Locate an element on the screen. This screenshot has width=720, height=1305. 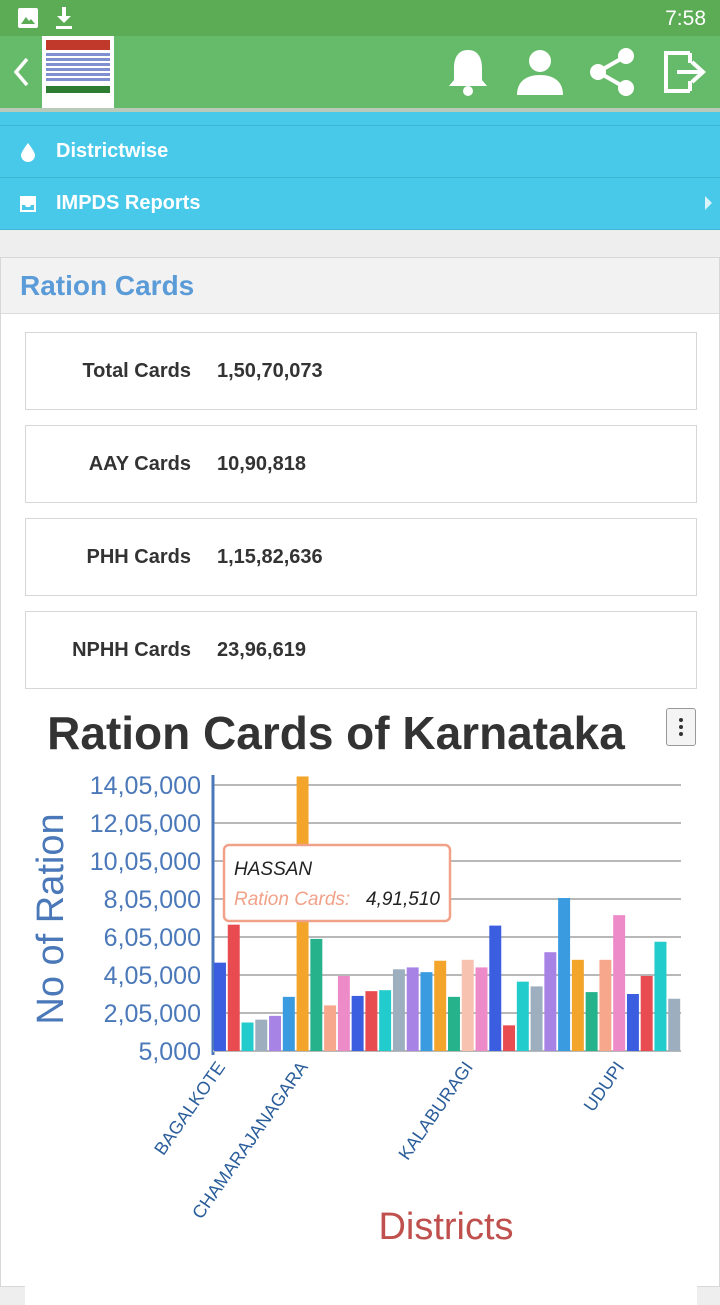
stat-value: 10,90,818 is located at coordinates (261, 463).